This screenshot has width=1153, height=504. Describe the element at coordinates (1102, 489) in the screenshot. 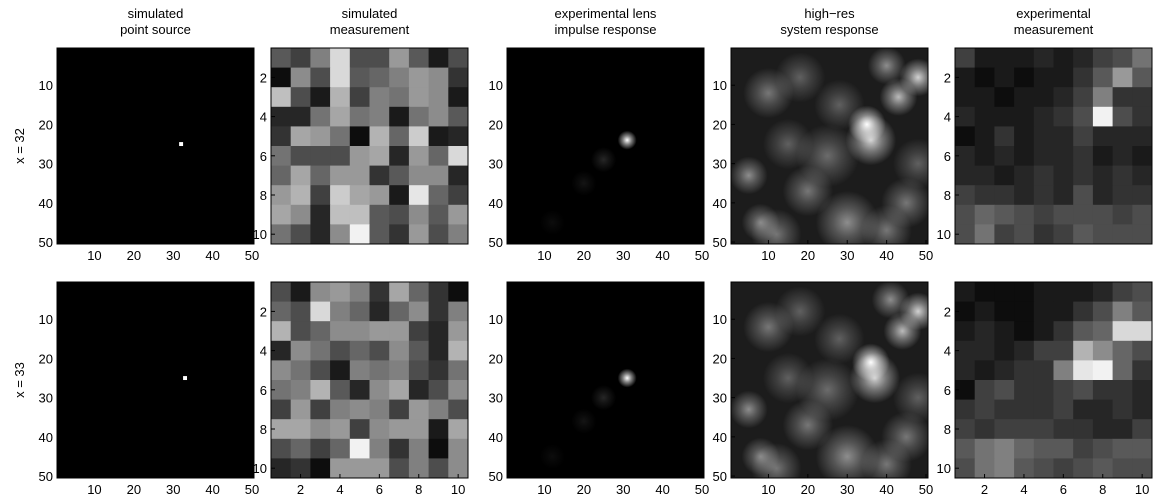

I see `x-tick-label: 8` at that location.